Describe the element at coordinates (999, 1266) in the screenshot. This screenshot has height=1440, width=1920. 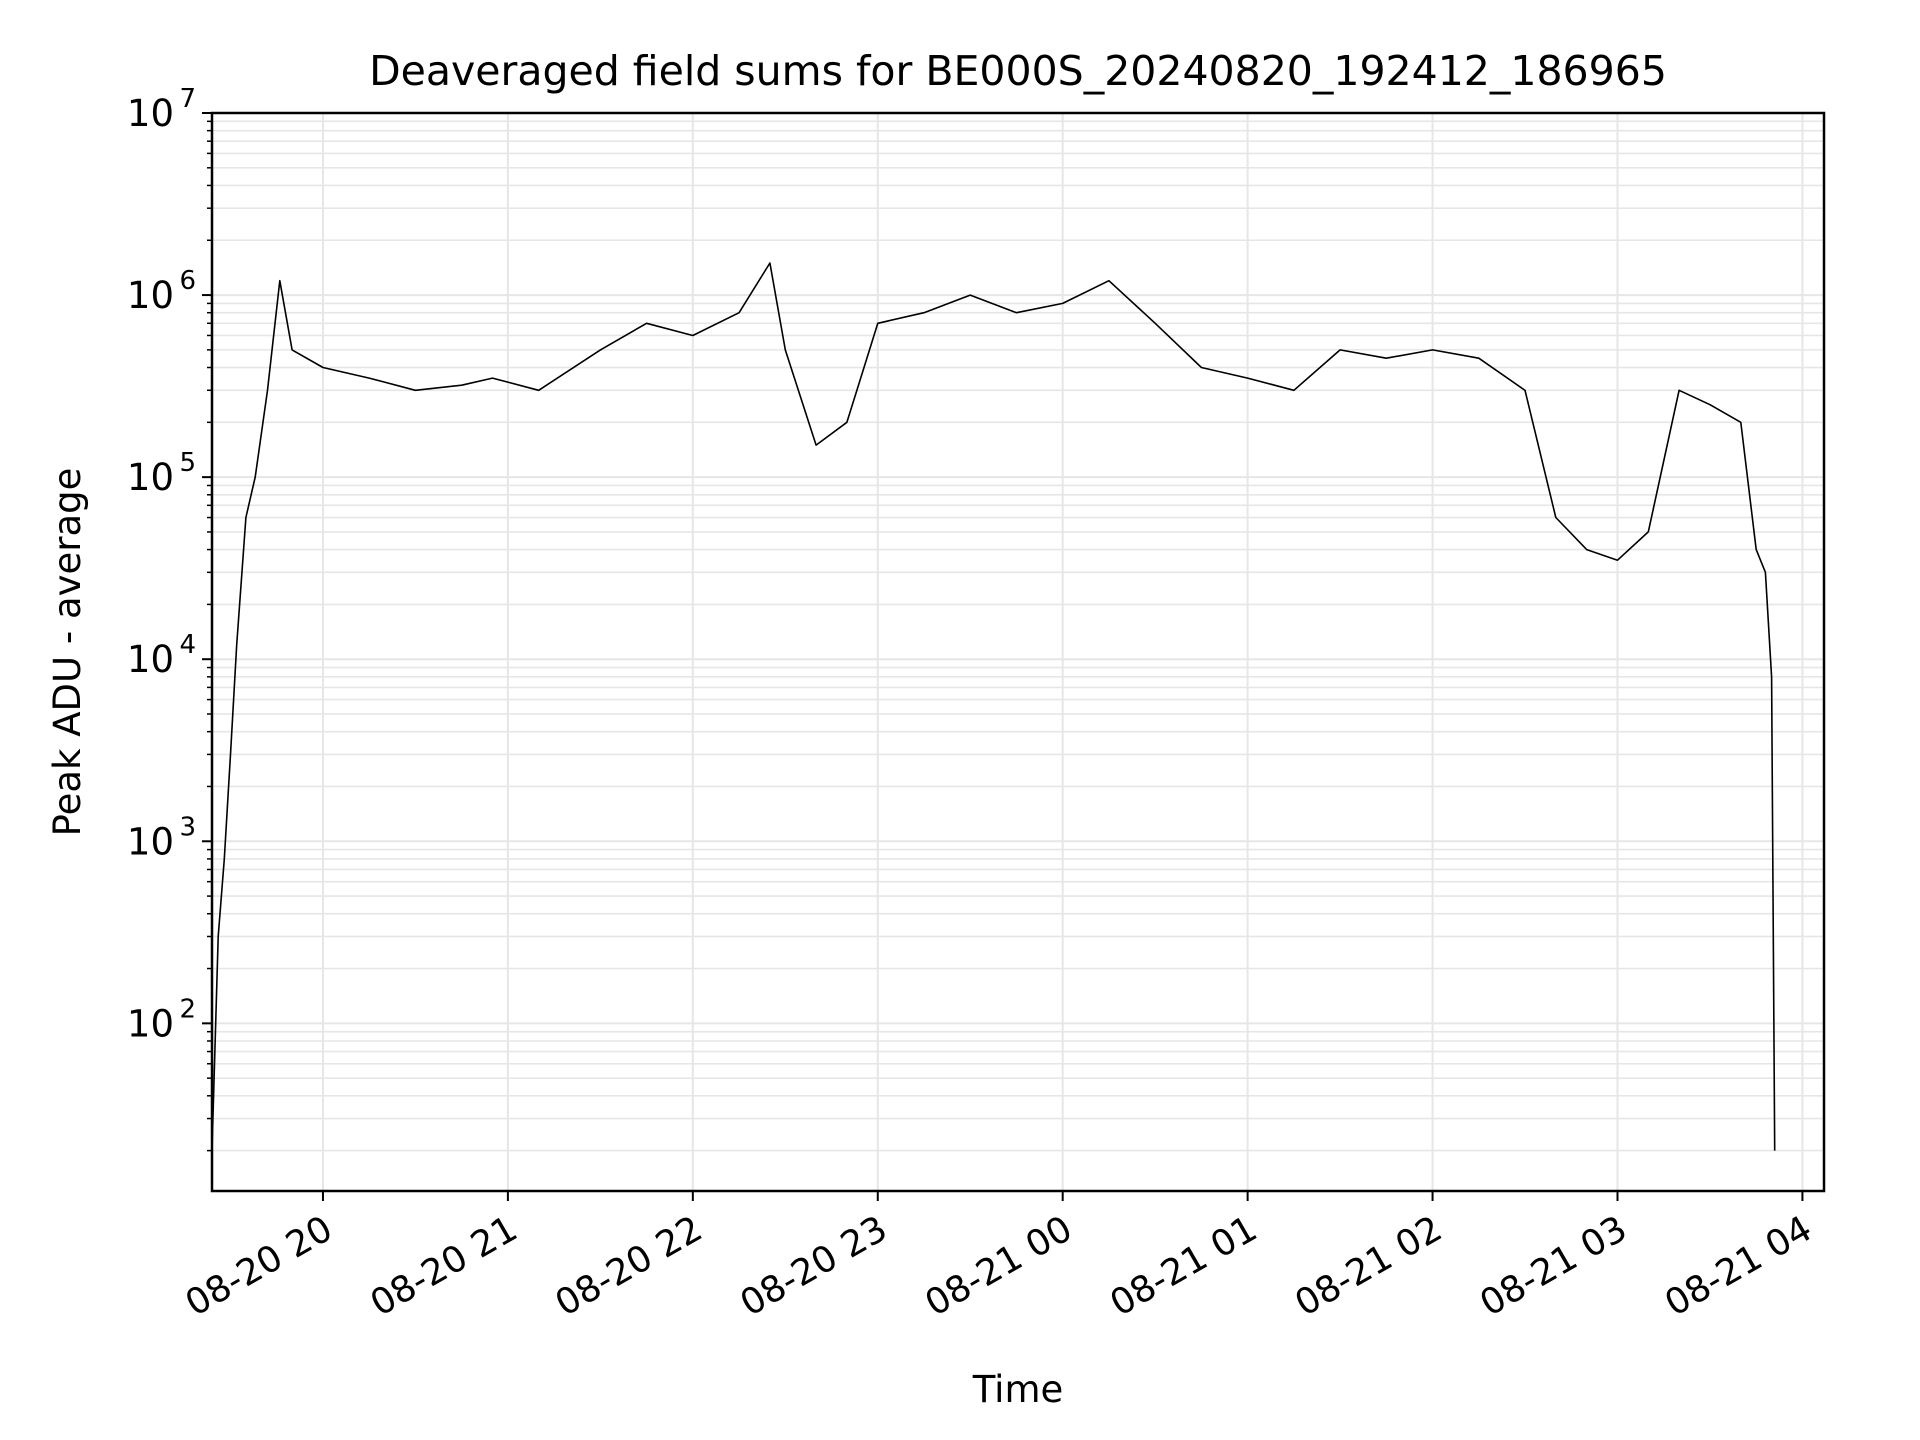
I see `x-tick-label: 08-21 00` at that location.